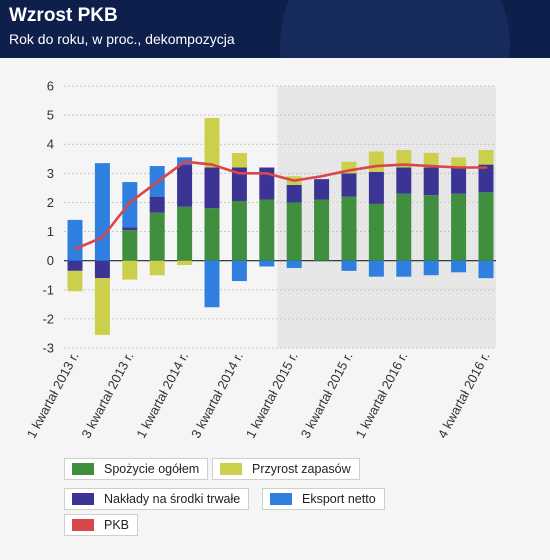 This screenshot has height=560, width=550. What do you see at coordinates (162, 394) in the screenshot?
I see `x-tick-label: 1 kwartał 2014 r.` at bounding box center [162, 394].